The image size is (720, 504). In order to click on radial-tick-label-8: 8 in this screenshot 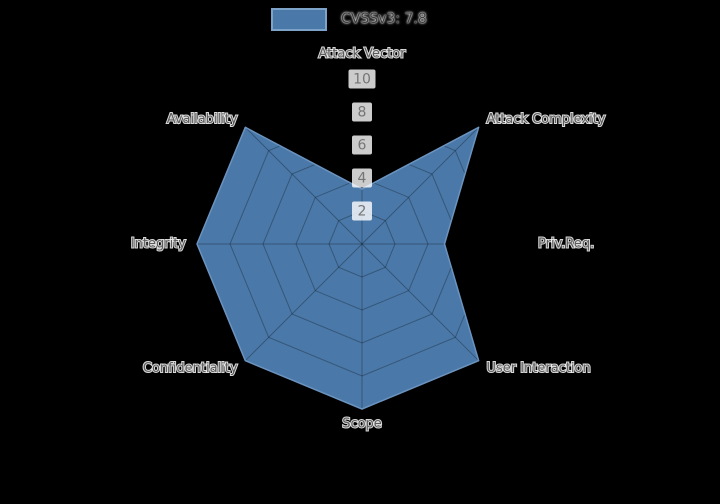, I will do `click(362, 113)`.